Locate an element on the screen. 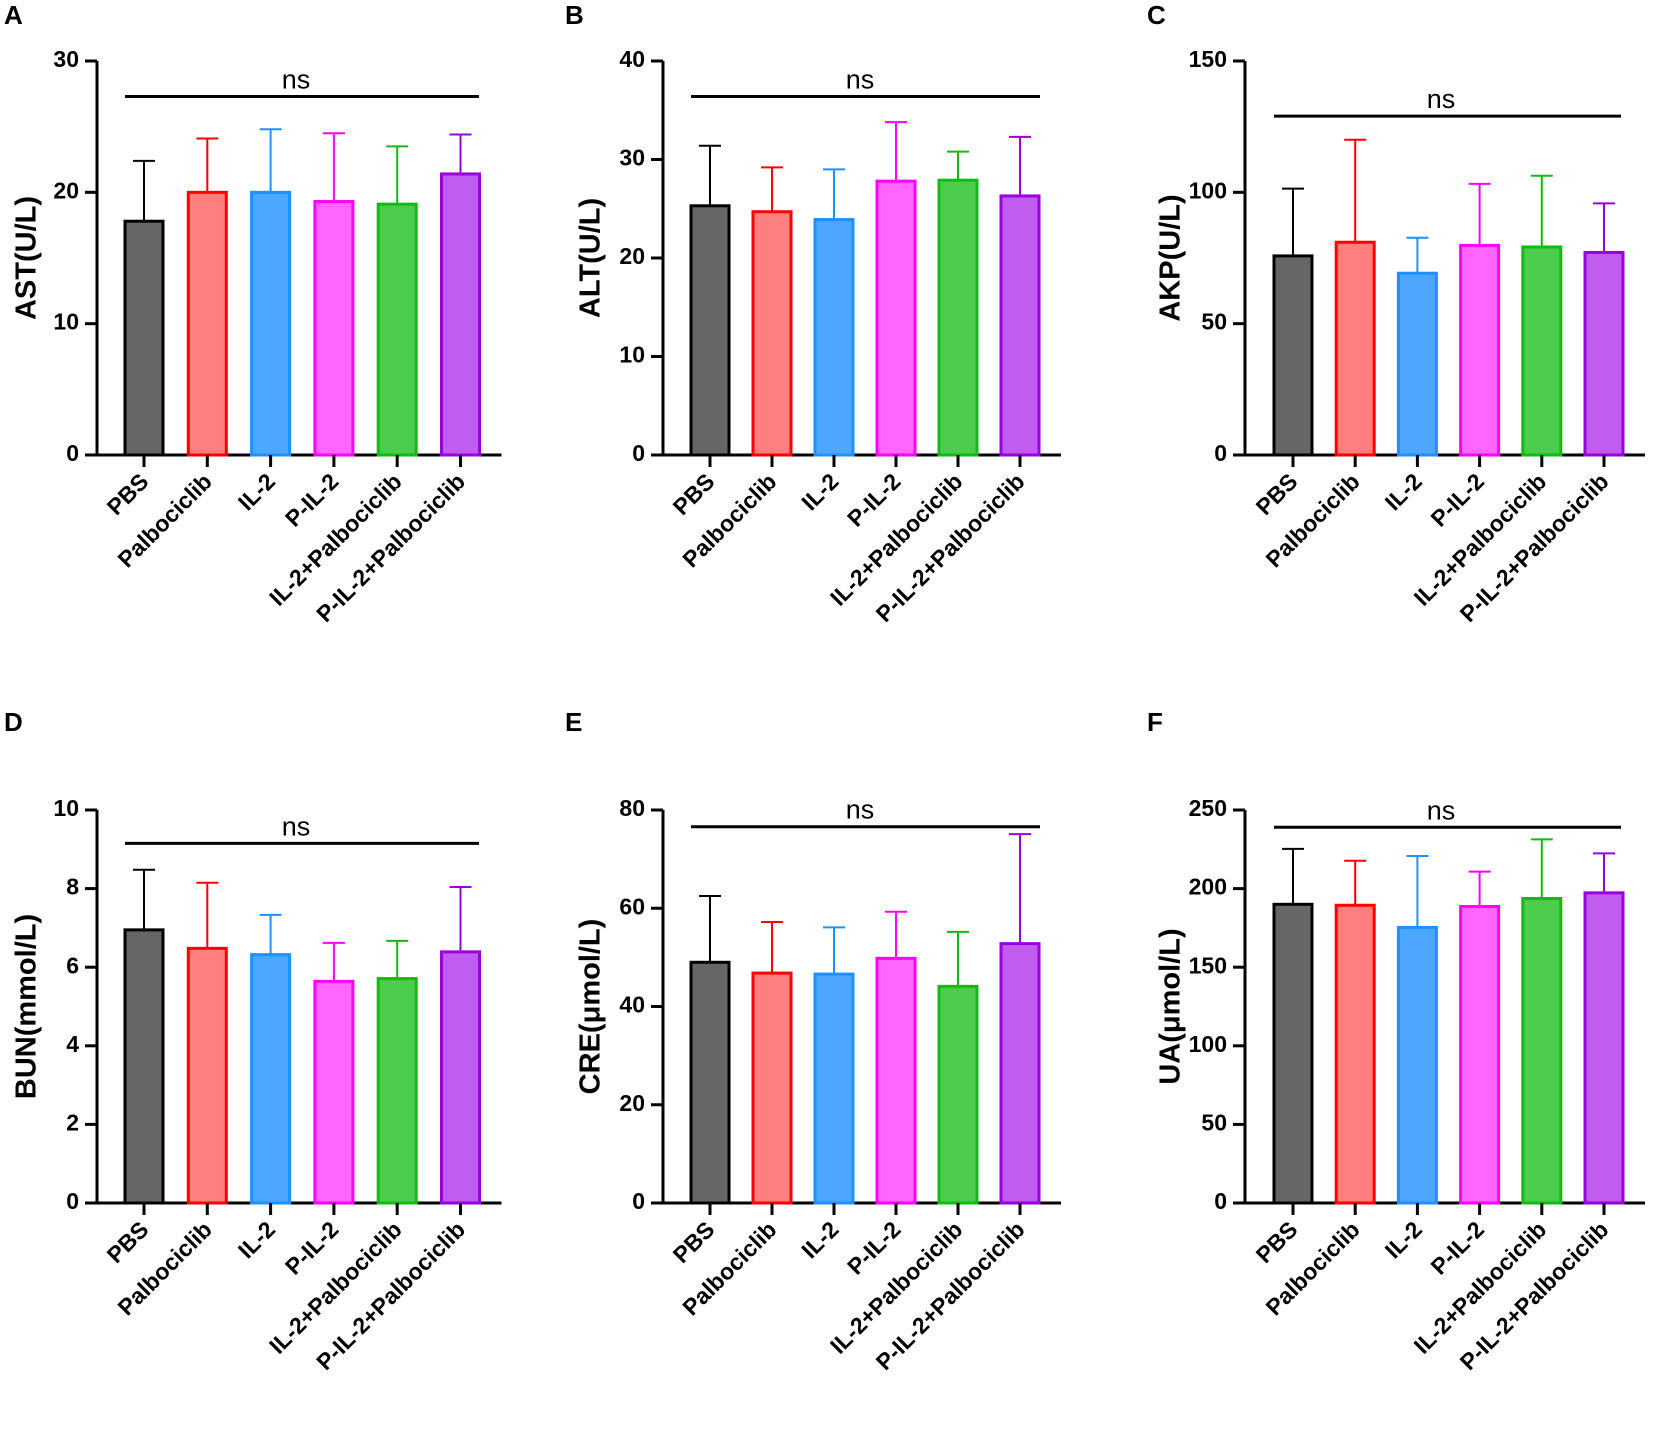 This screenshot has height=1431, width=1654. y-tick-label: 250 is located at coordinates (1208, 808).